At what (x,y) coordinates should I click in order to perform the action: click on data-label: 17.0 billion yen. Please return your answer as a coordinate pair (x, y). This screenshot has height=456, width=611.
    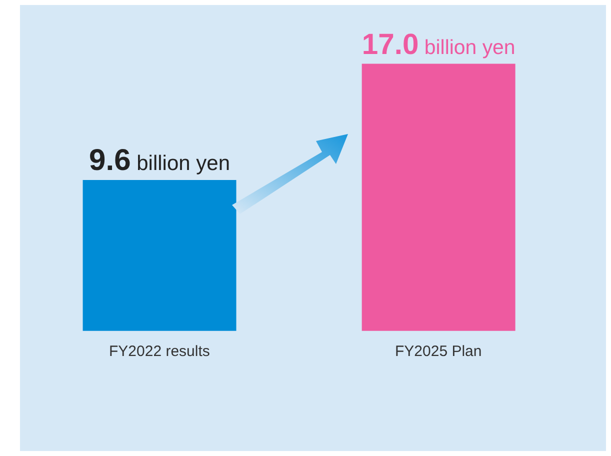
    Looking at the image, I should click on (439, 44).